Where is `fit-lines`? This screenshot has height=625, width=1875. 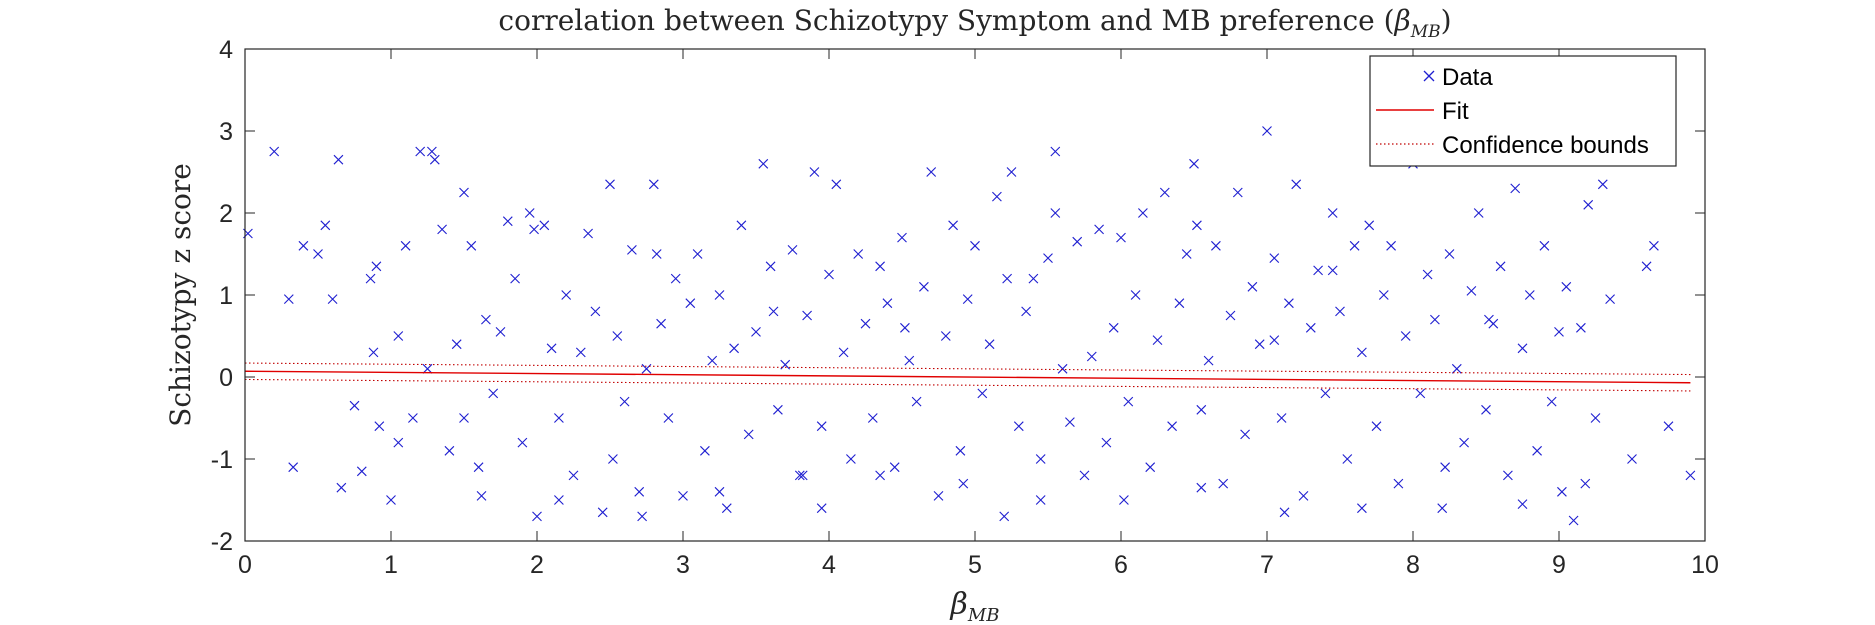
fit-lines is located at coordinates (967, 377).